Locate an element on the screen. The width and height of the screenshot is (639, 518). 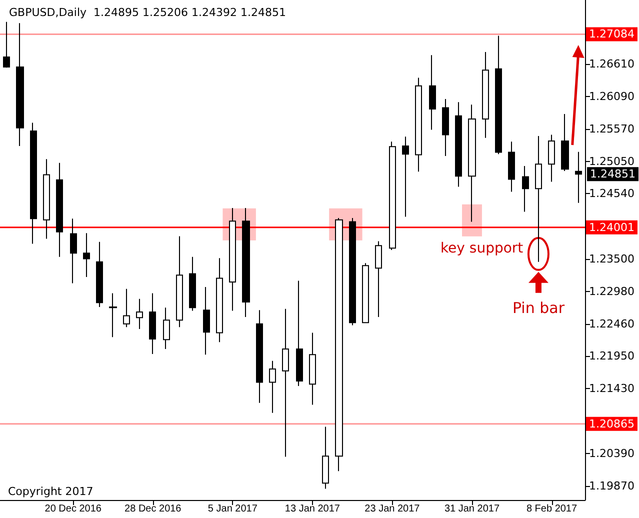
ref-line-label: 1.20865 is located at coordinates (611, 423).